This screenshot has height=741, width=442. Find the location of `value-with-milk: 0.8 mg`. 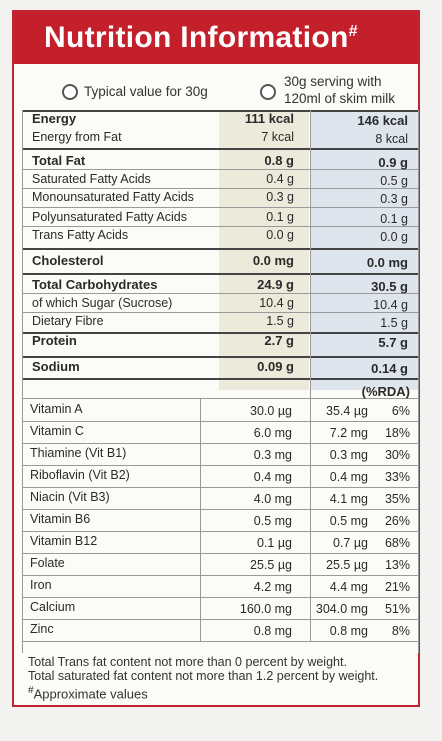

value-with-milk: 0.8 mg is located at coordinates (348, 631).